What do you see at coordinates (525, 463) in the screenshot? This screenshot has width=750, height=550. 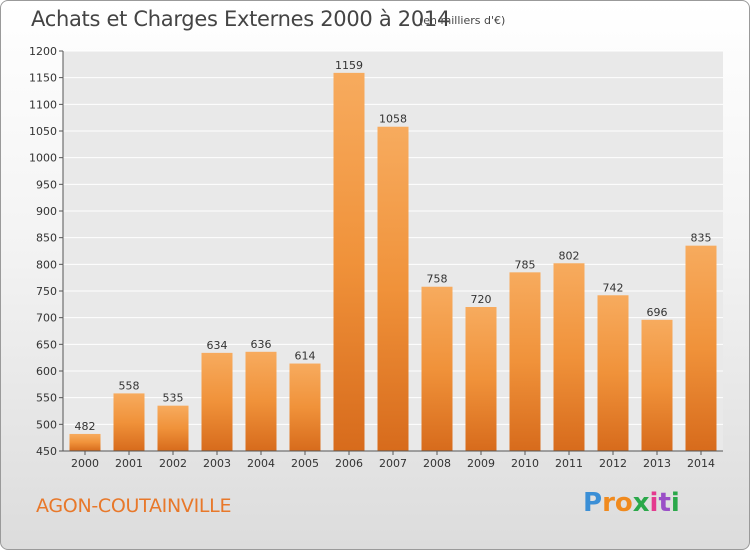 I see `x-tick-label-2010: 2010` at bounding box center [525, 463].